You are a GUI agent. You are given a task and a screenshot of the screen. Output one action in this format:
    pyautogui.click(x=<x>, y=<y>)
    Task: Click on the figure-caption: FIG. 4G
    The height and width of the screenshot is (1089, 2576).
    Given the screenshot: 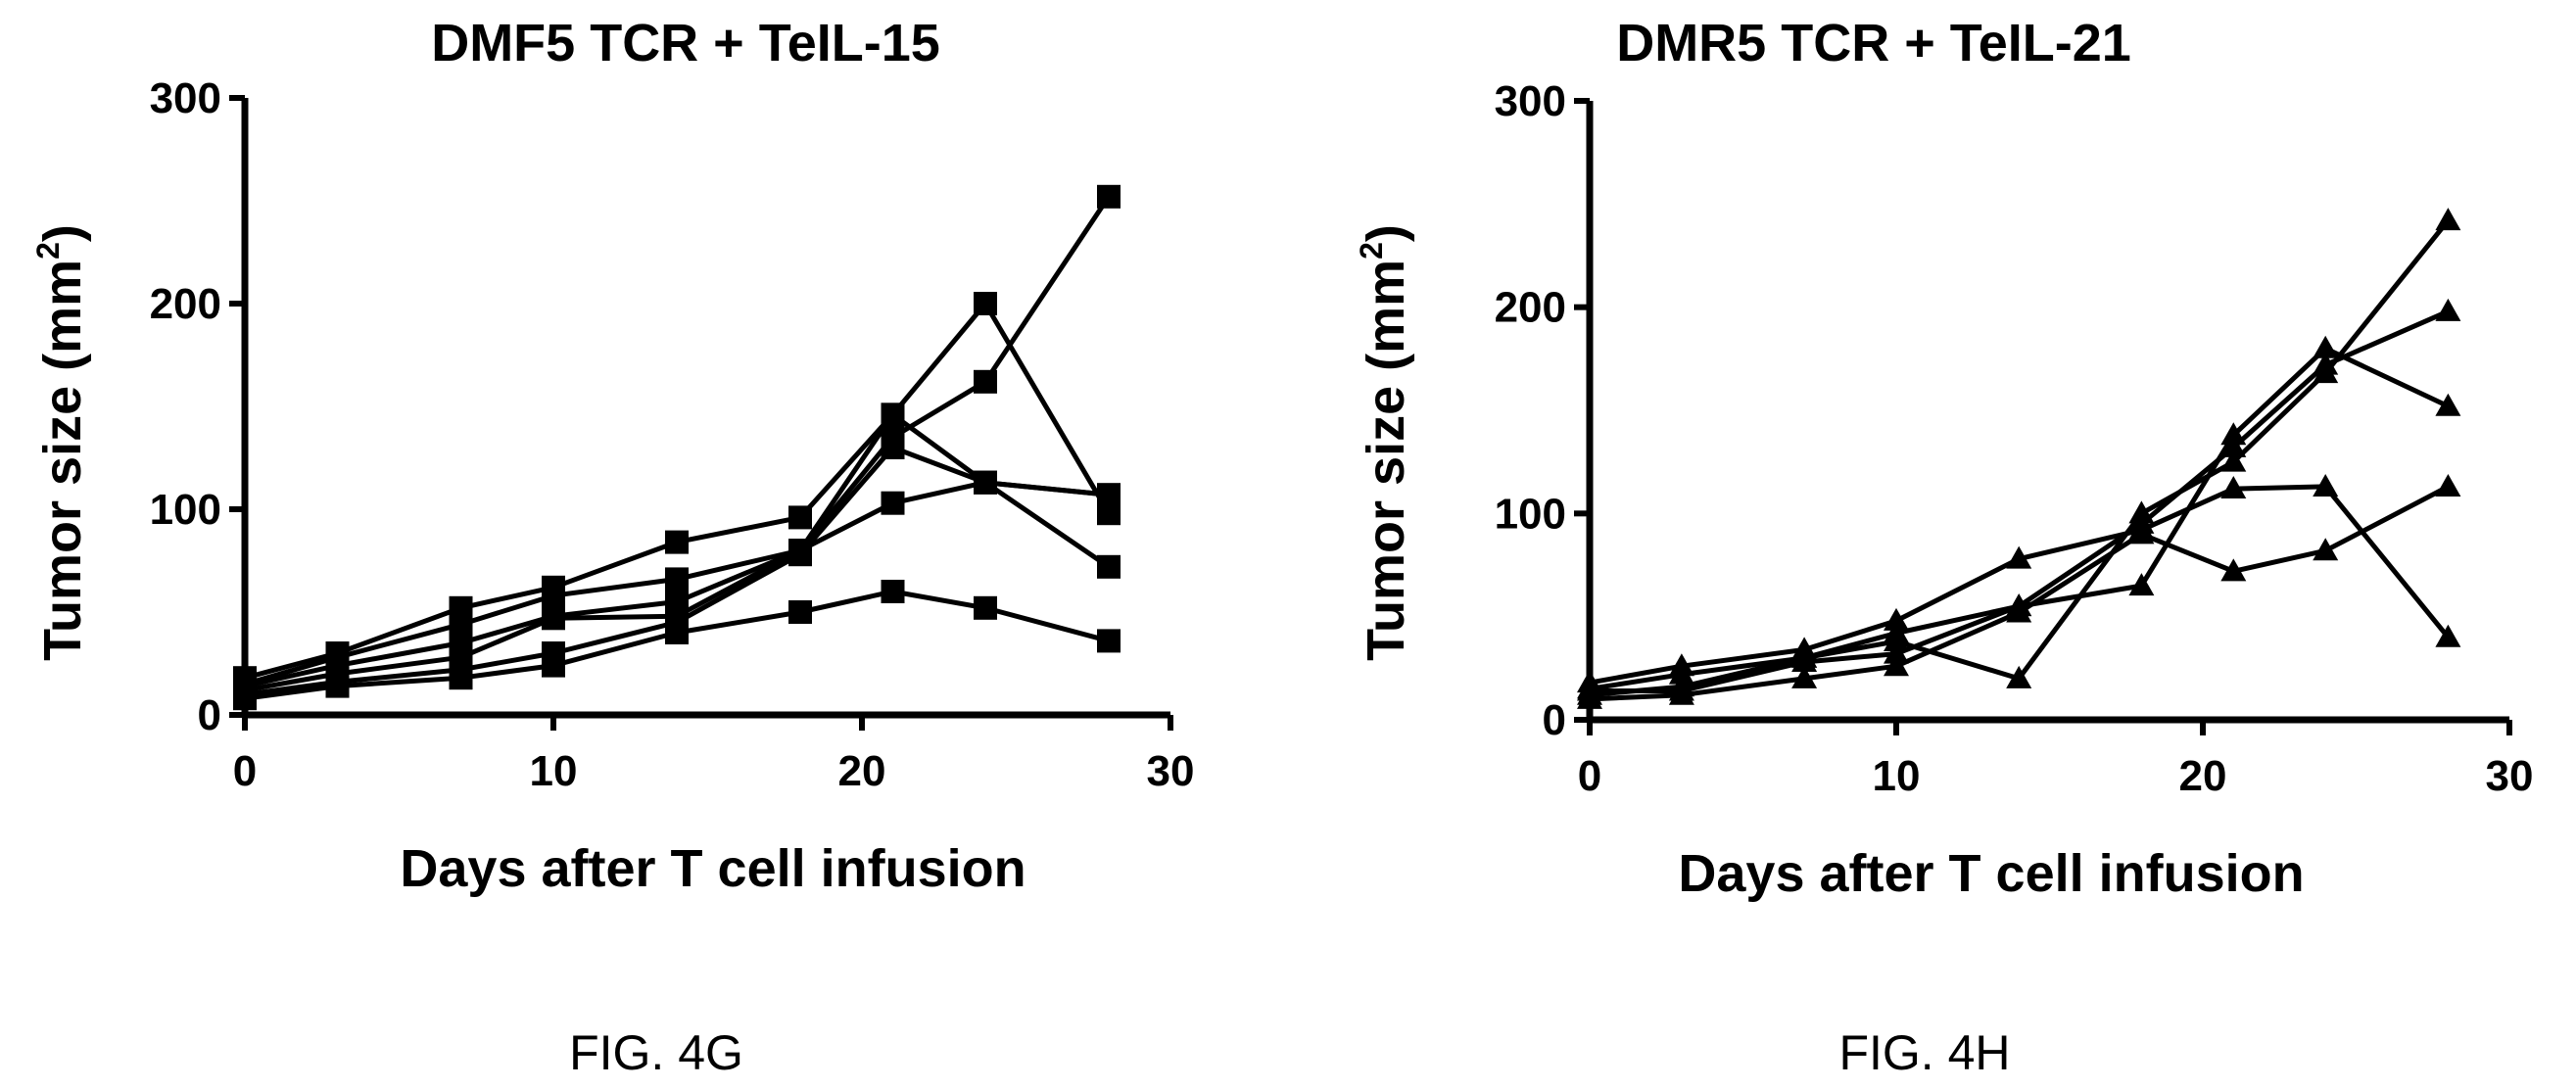 What is the action you would take?
    pyautogui.click(x=656, y=1052)
    